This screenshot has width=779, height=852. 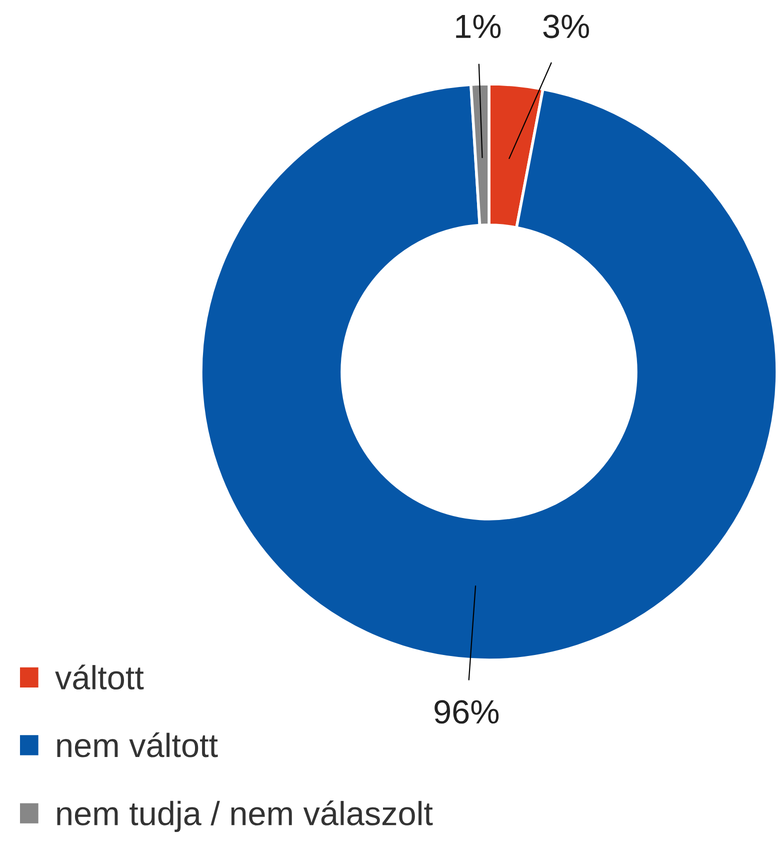 What do you see at coordinates (478, 26) in the screenshot?
I see `data-label: 1%` at bounding box center [478, 26].